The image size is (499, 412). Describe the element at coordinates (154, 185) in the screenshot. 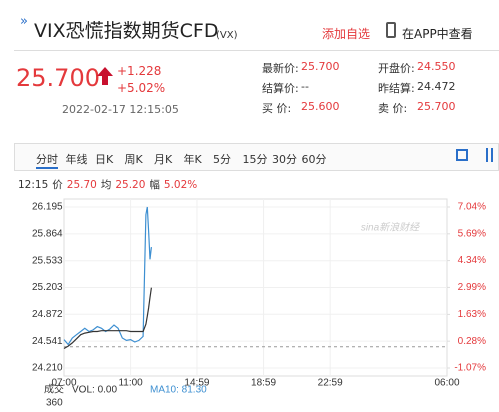

I see `info-label: 幅` at that location.